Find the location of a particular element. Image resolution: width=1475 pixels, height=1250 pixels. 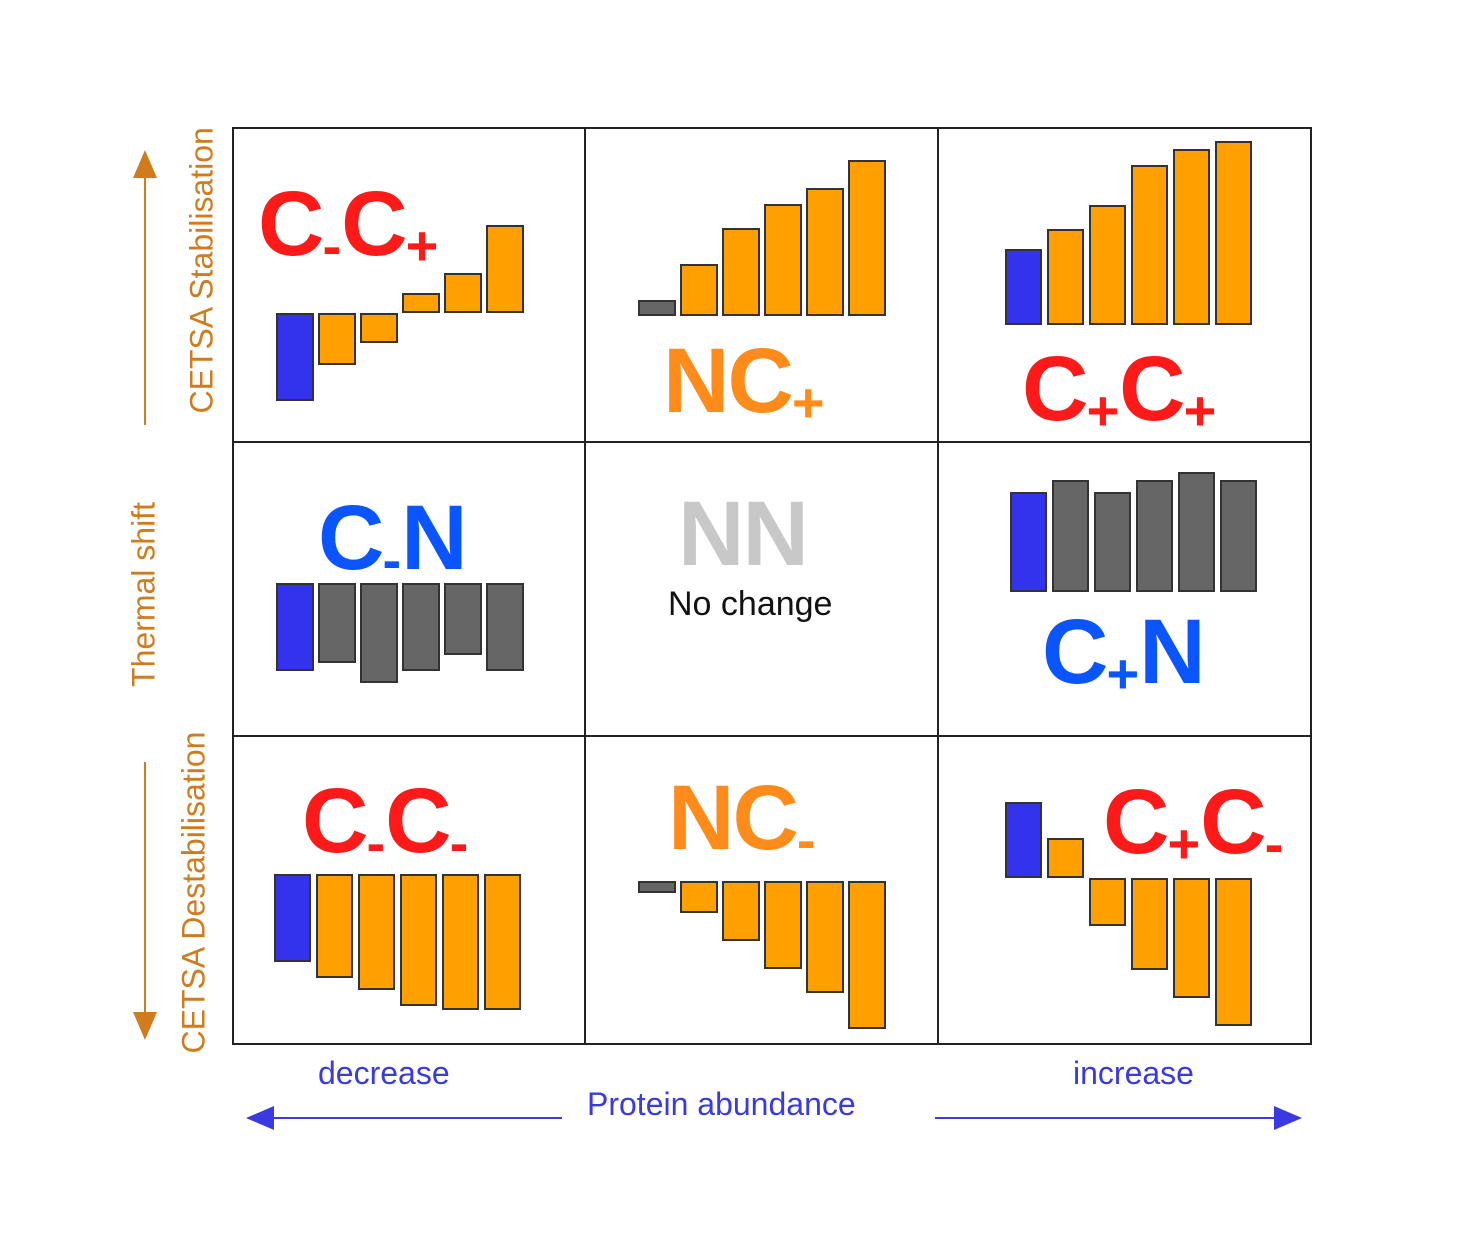

code-bl: C-C- is located at coordinates (385, 822).